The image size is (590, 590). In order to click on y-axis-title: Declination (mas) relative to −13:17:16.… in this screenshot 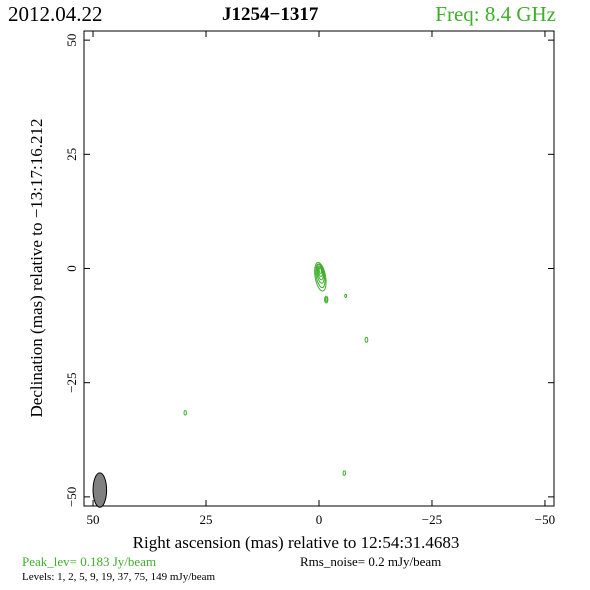, I will do `click(36, 268)`.